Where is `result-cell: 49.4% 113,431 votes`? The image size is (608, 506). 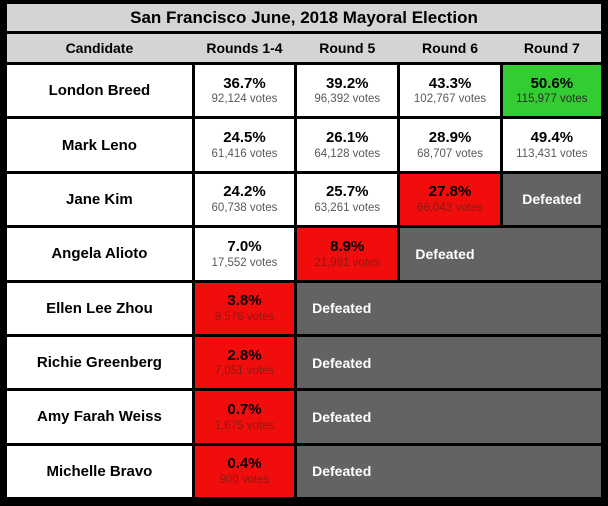
result-cell: 49.4% 113,431 votes is located at coordinates (551, 145).